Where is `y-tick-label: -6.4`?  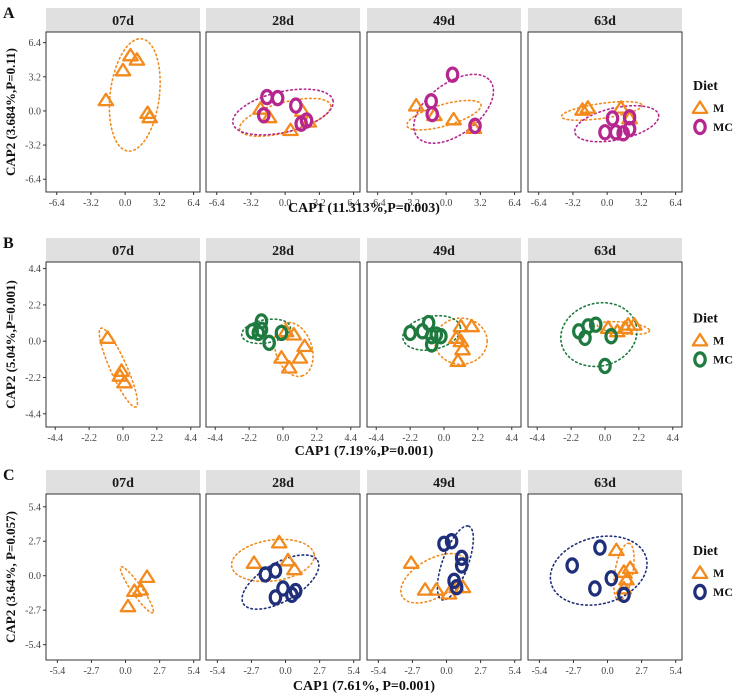
y-tick-label: -6.4 is located at coordinates (33, 180).